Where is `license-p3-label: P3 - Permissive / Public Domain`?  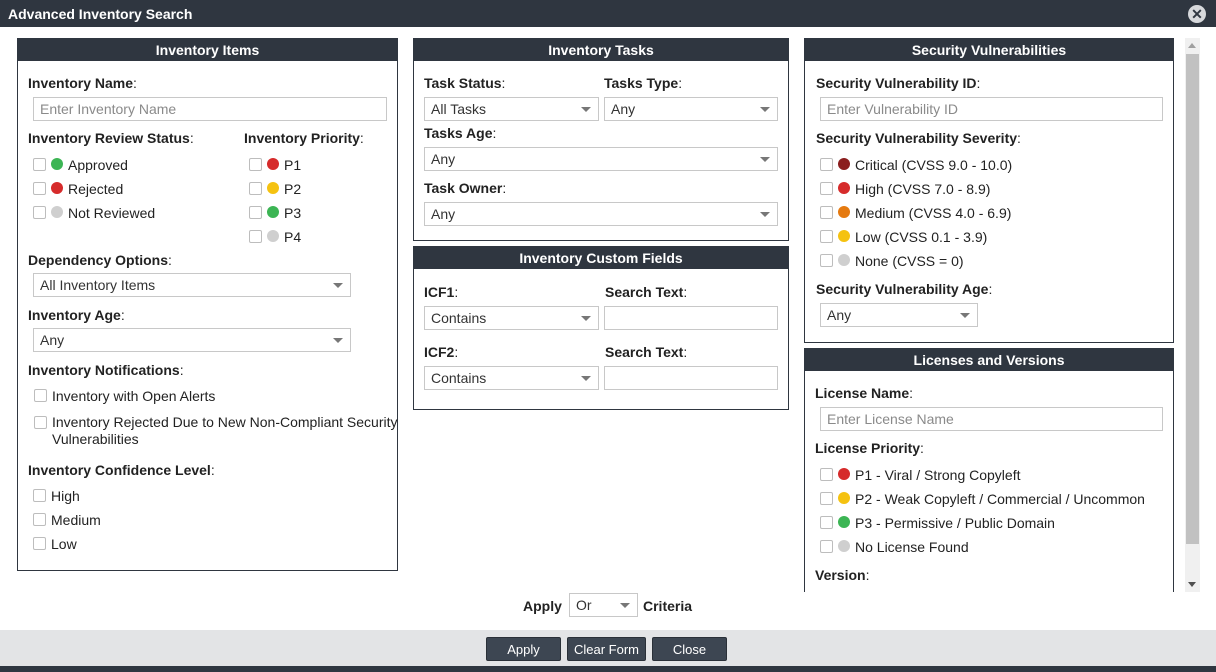
license-p3-label: P3 - Permissive / Public Domain is located at coordinates (955, 523).